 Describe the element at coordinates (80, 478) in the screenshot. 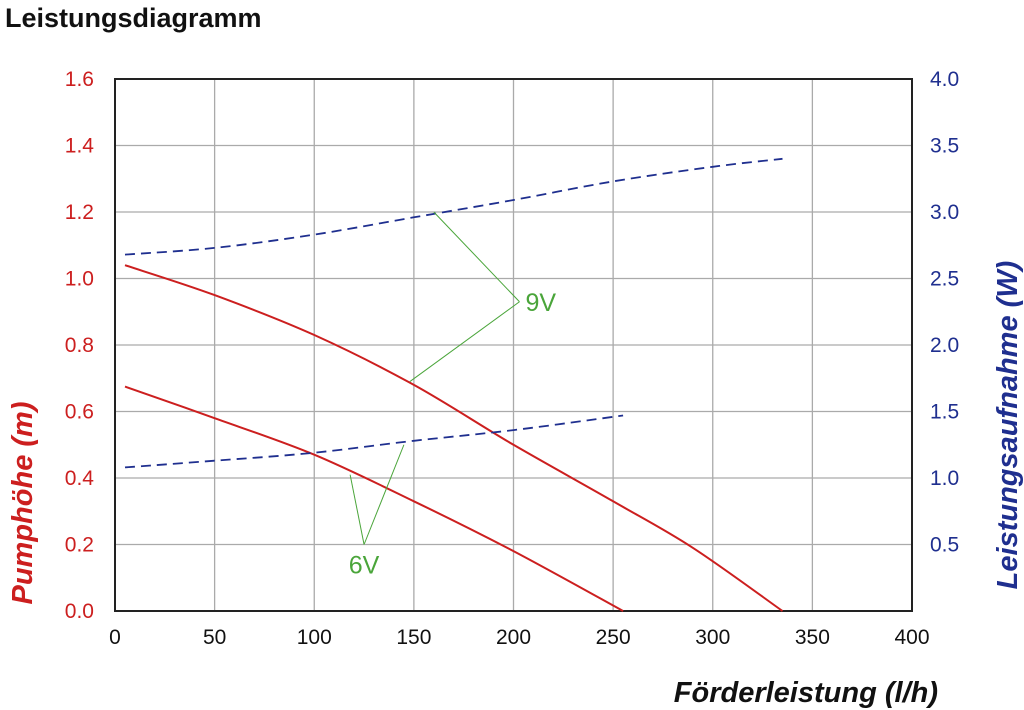

I see `left-tick-label: 0.4` at that location.